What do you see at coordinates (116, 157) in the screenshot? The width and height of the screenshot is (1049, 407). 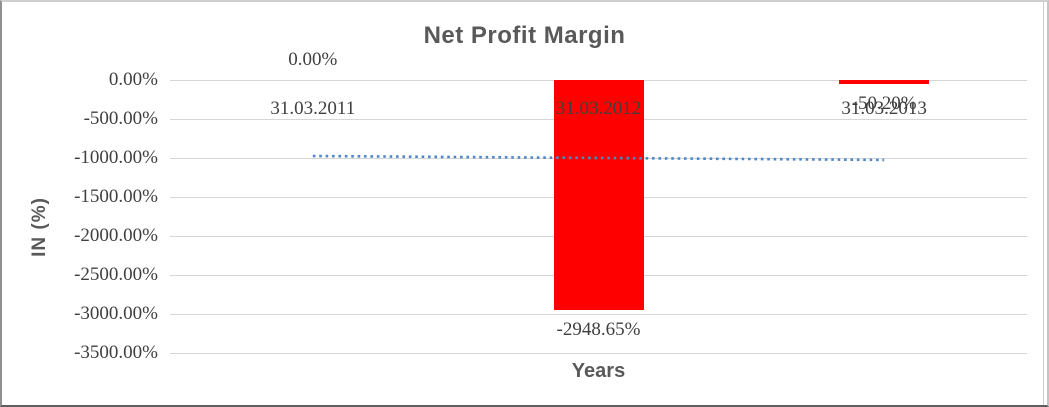 I see `y-tick-label: -1000.00%` at bounding box center [116, 157].